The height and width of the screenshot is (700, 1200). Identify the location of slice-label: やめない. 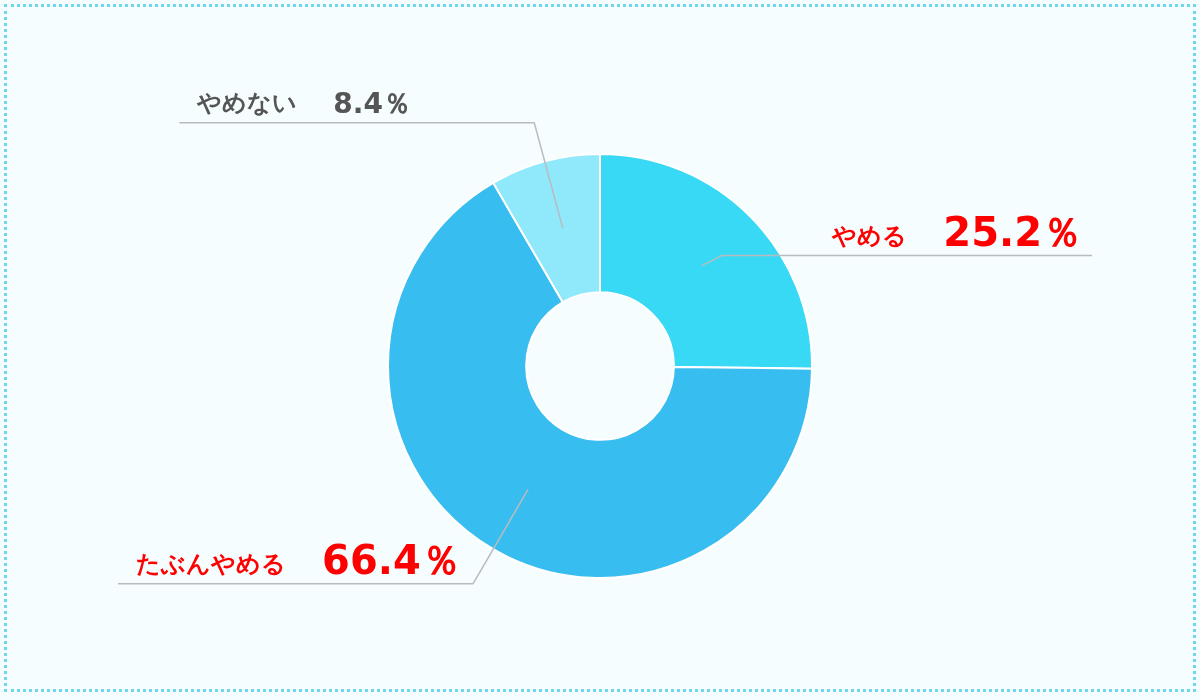
(247, 102).